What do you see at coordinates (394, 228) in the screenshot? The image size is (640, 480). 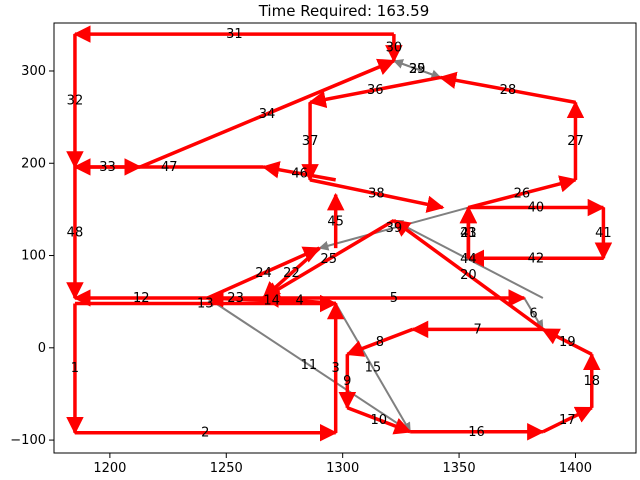 I see `edge-39-label: 39` at bounding box center [394, 228].